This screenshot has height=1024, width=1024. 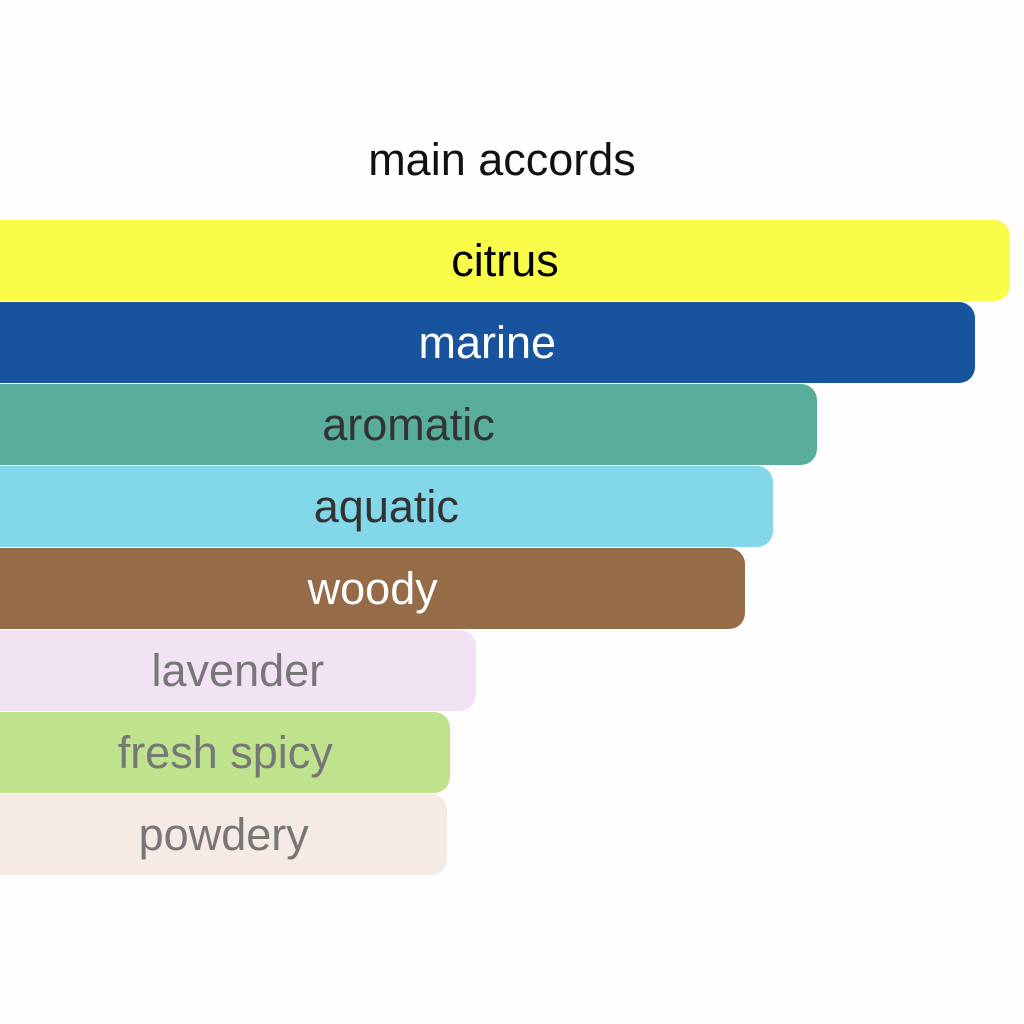 I want to click on accord-bar-marine: marine, so click(x=487, y=342).